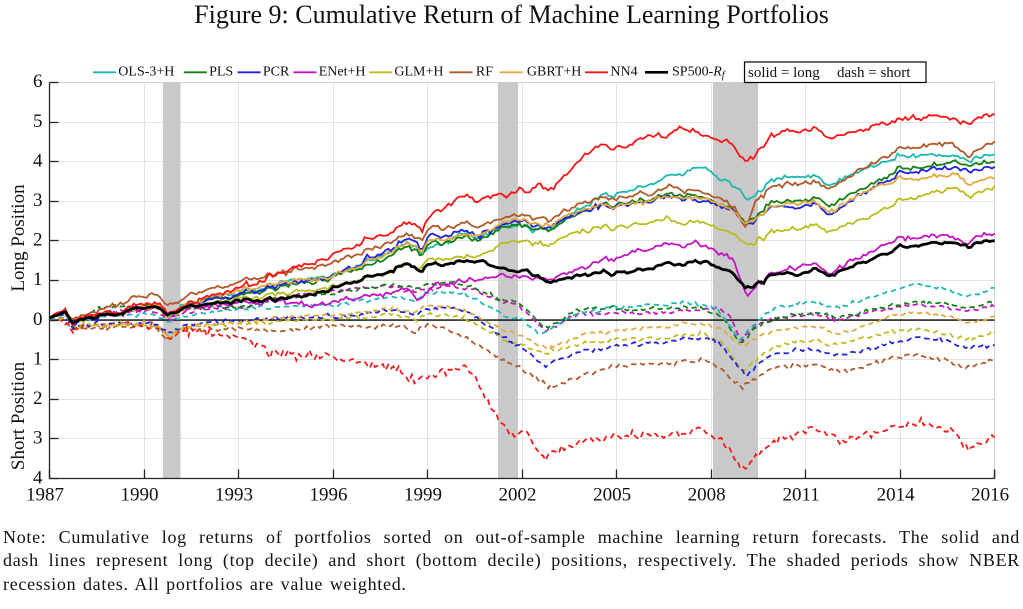 The width and height of the screenshot is (1023, 609). I want to click on svg-text: 1999, so click(423, 495).